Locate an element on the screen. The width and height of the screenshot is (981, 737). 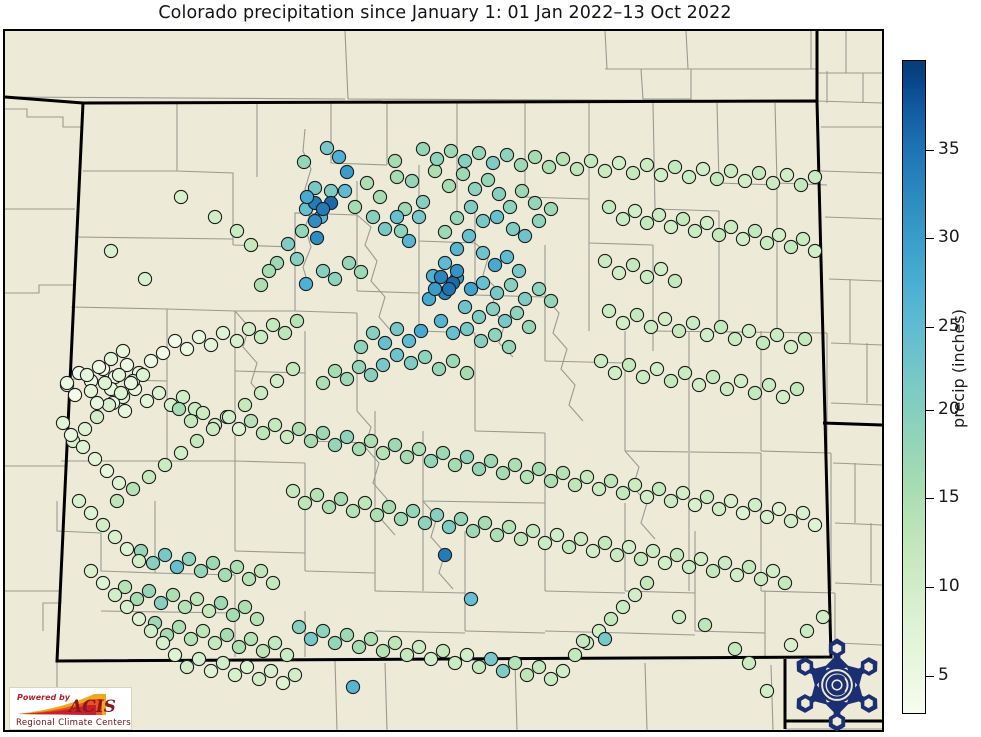
acis-logo: Powered by ACIS Regional Climate Centers is located at coordinates (70, 708).